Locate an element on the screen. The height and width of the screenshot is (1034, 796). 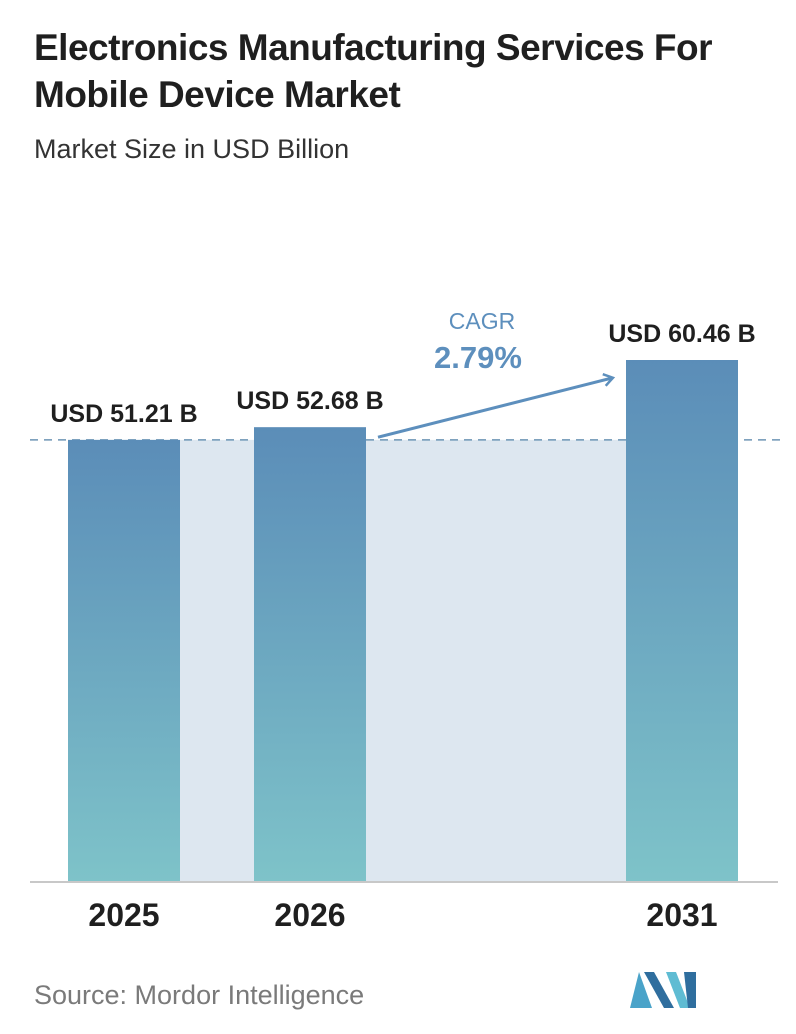
bar-2025 is located at coordinates (124, 660).